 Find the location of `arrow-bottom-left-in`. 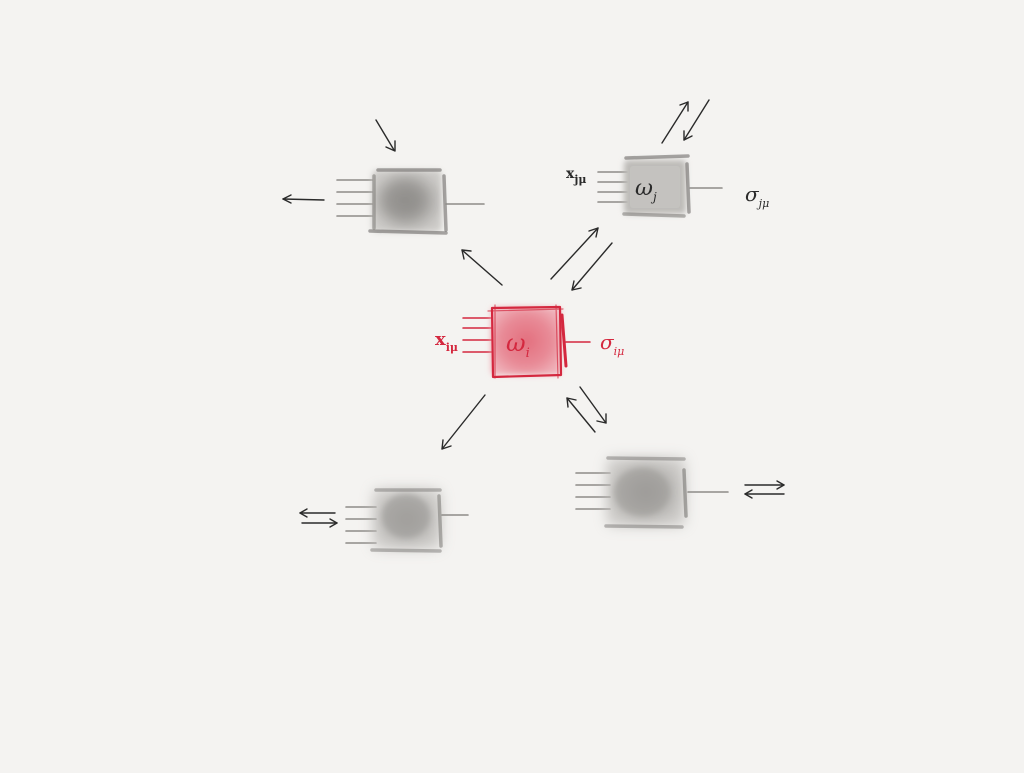

arrow-bottom-left-in is located at coordinates (319, 523).